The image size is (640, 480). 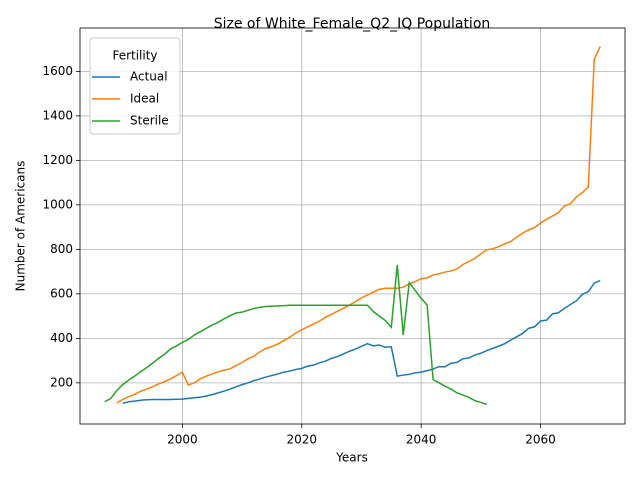 What do you see at coordinates (421, 440) in the screenshot?
I see `x-tick-label: 2040` at bounding box center [421, 440].